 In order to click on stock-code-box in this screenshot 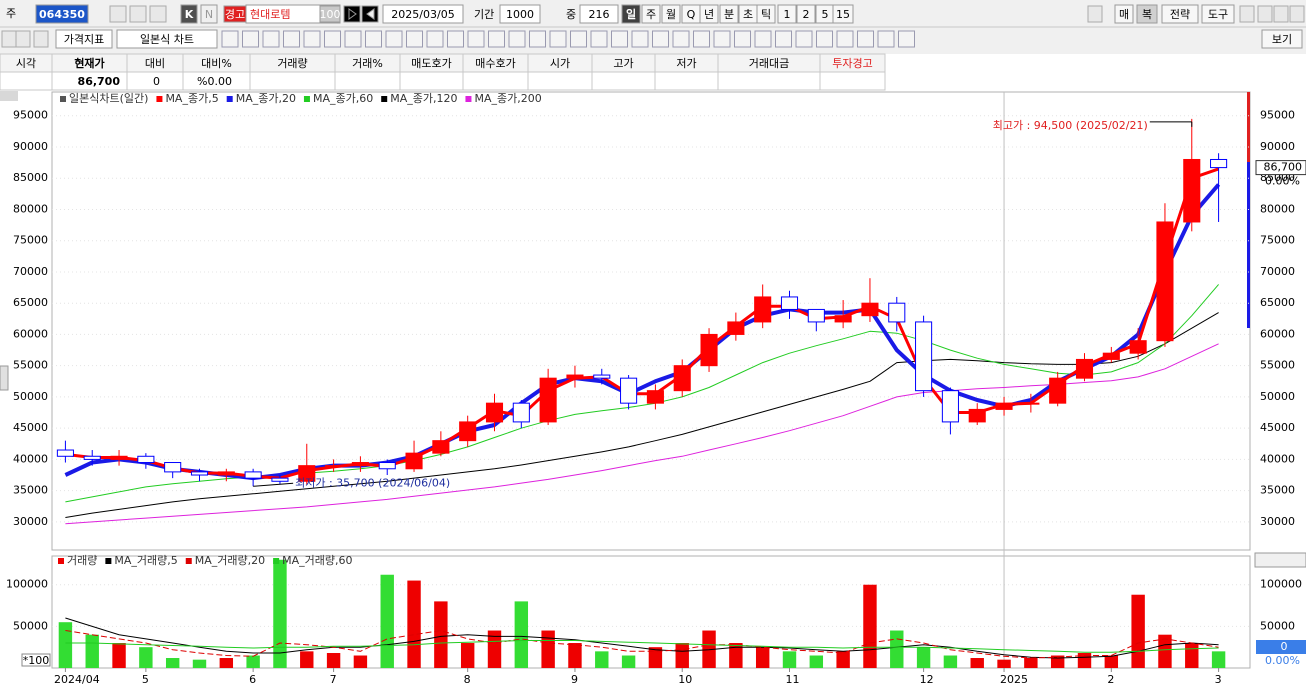, I will do `click(62, 14)`.